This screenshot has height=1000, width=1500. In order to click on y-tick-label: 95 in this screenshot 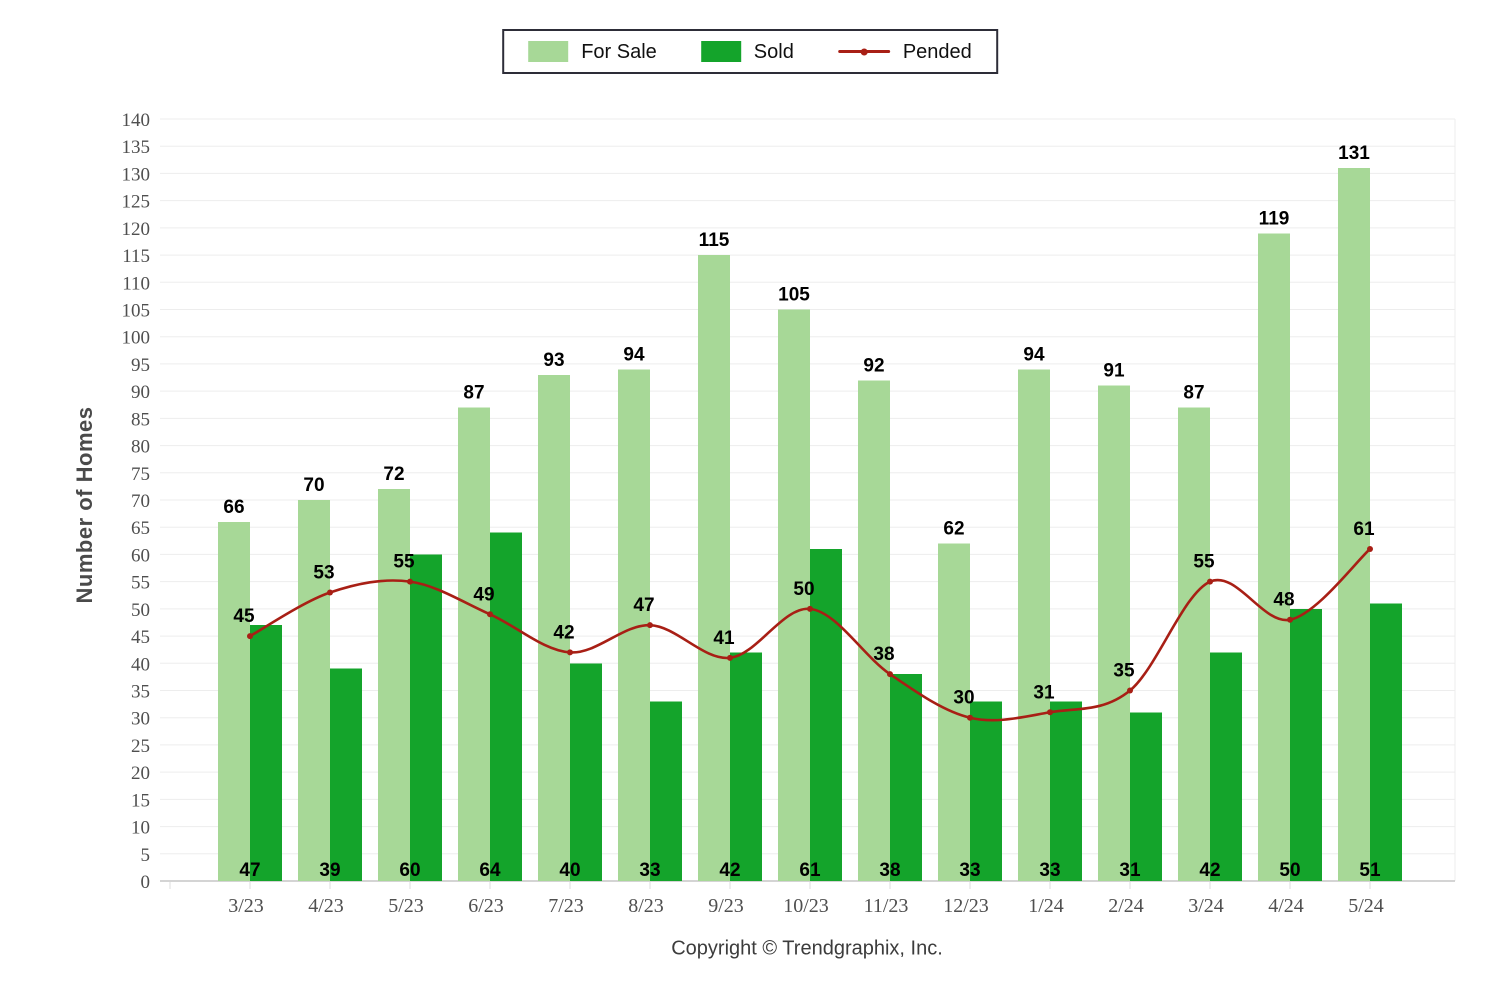, I will do `click(140, 365)`.